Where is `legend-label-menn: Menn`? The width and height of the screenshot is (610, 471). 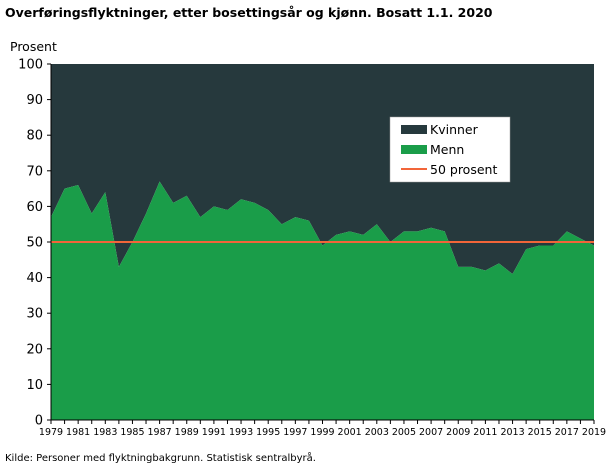
legend-label-menn: Menn is located at coordinates (447, 149).